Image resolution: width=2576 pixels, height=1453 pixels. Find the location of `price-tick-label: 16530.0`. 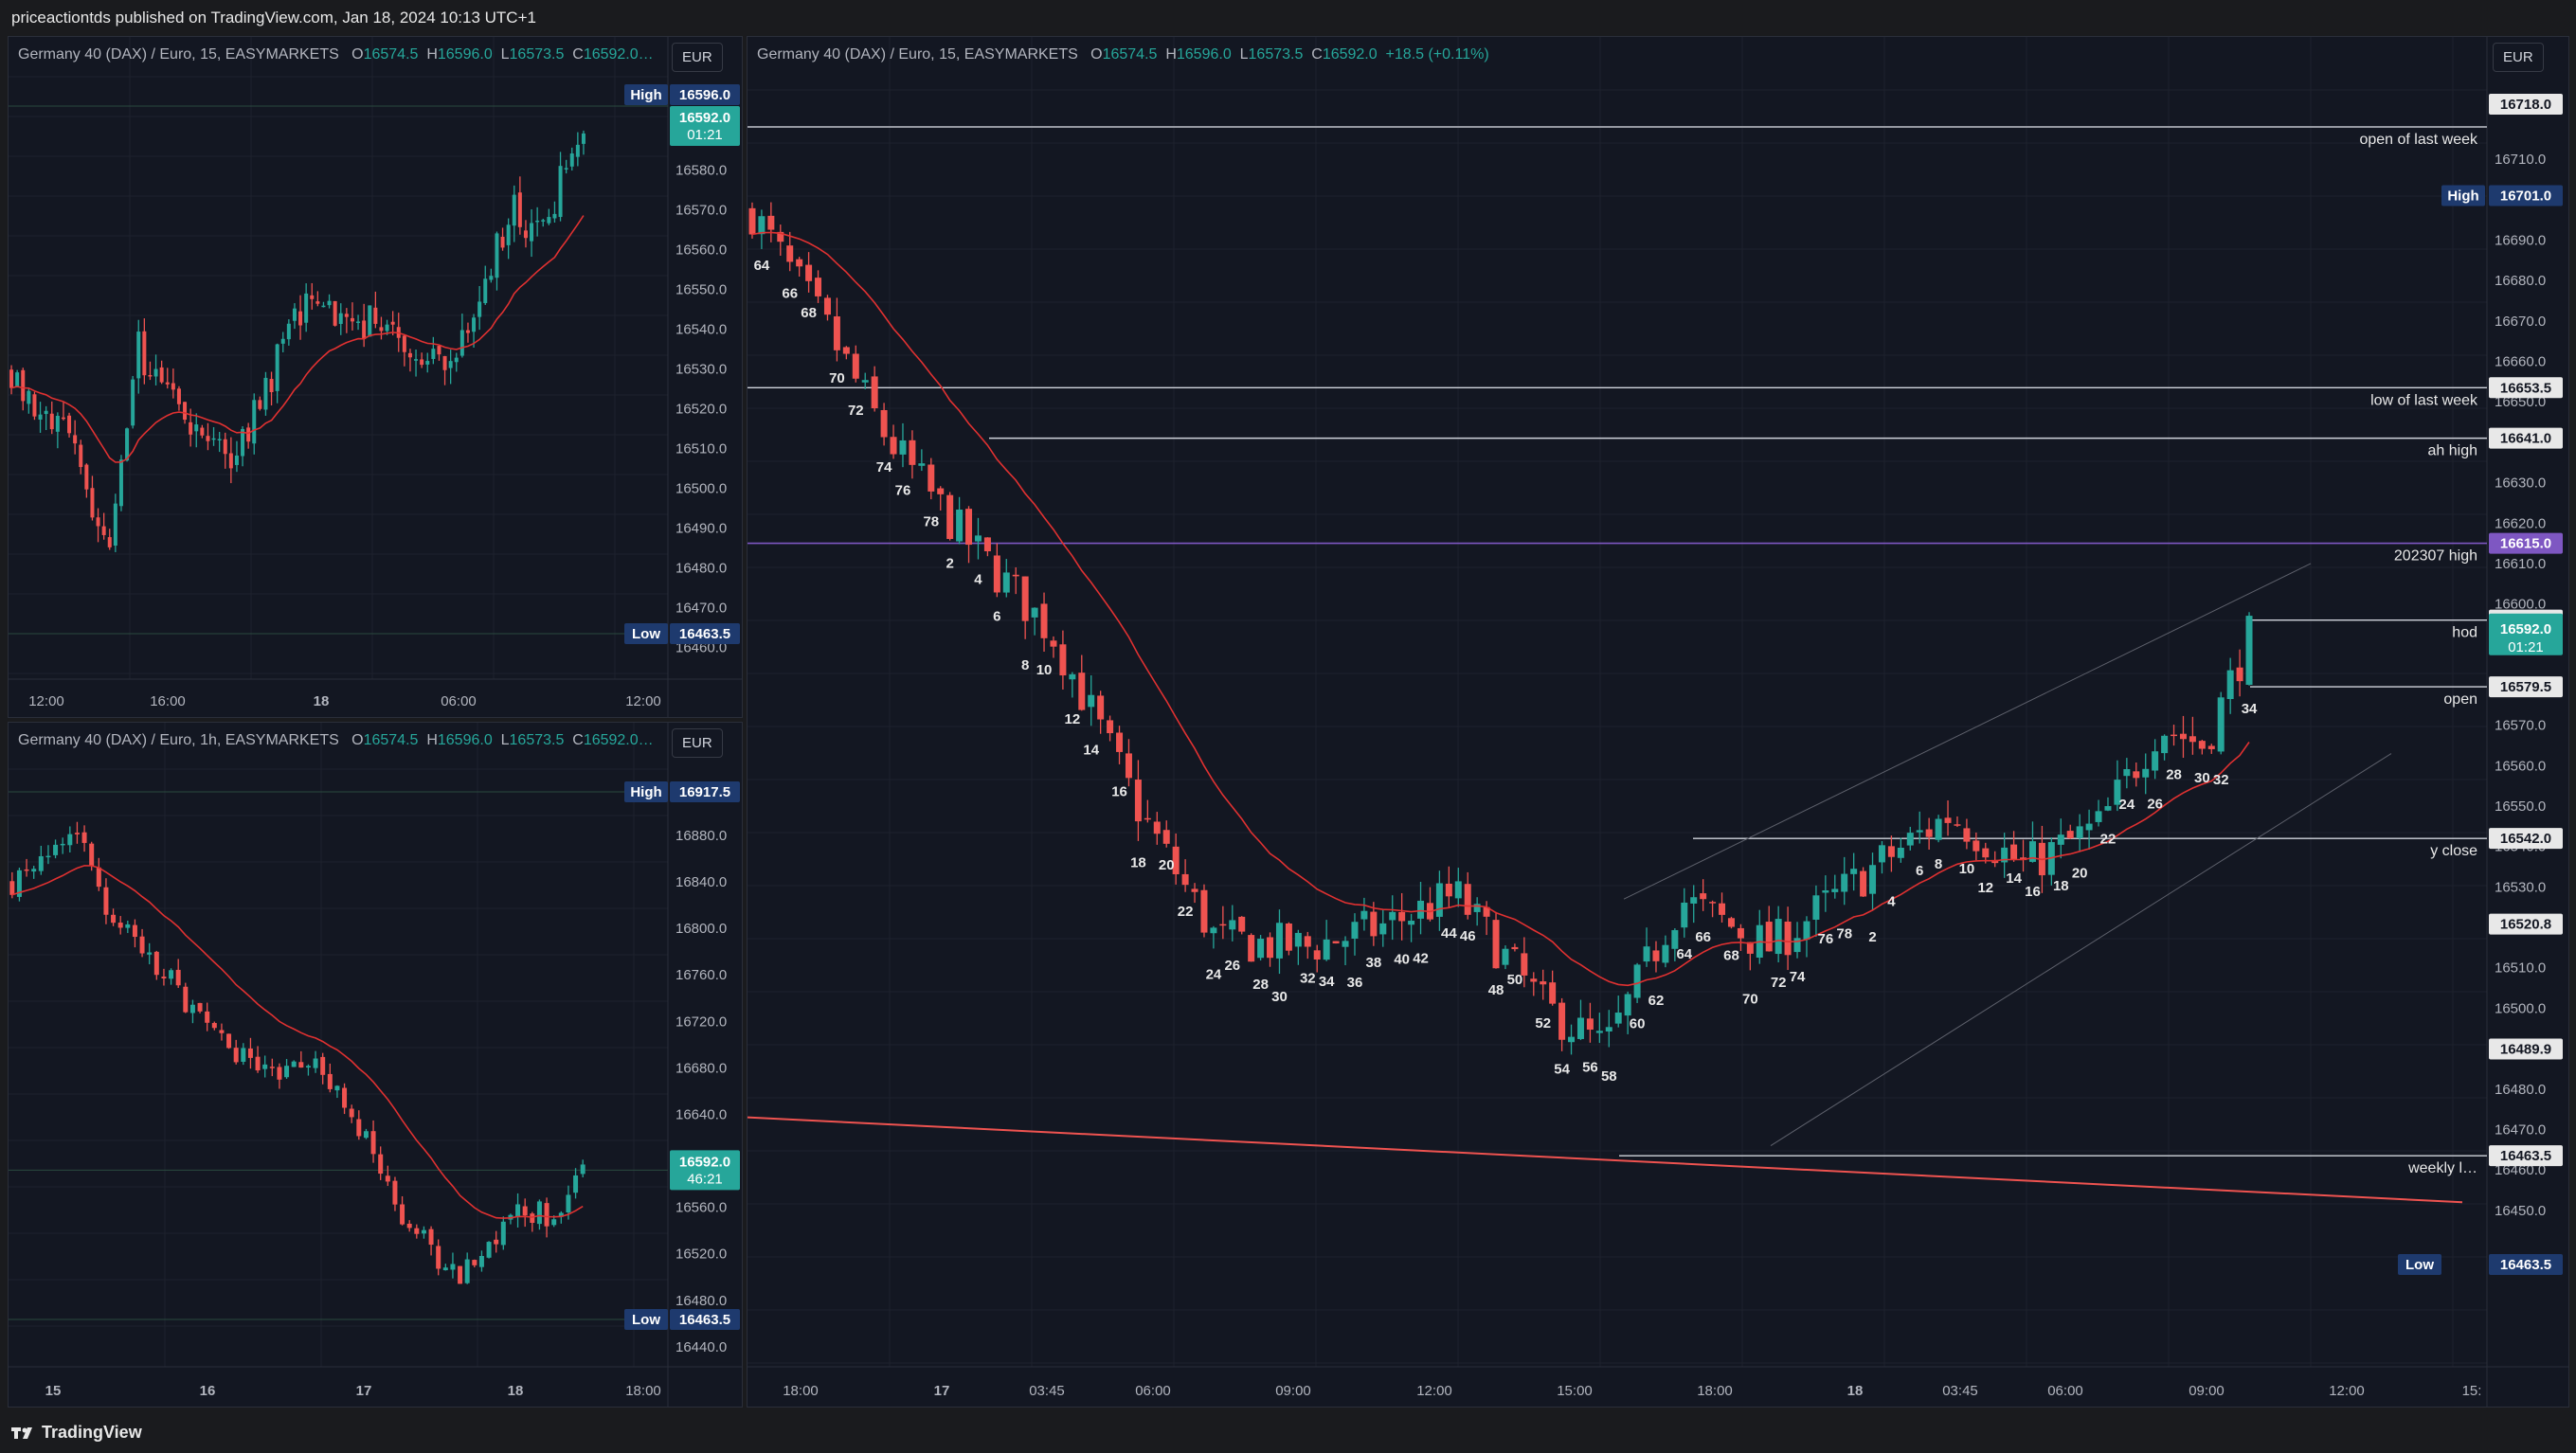

price-tick-label: 16530.0 is located at coordinates (701, 369).